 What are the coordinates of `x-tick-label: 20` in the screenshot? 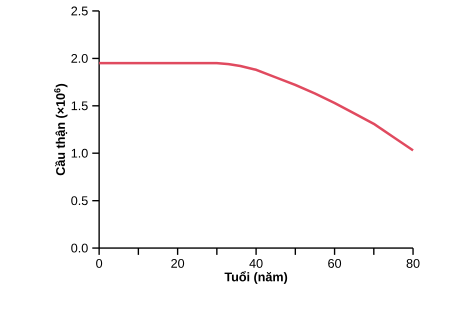 It's located at (177, 263).